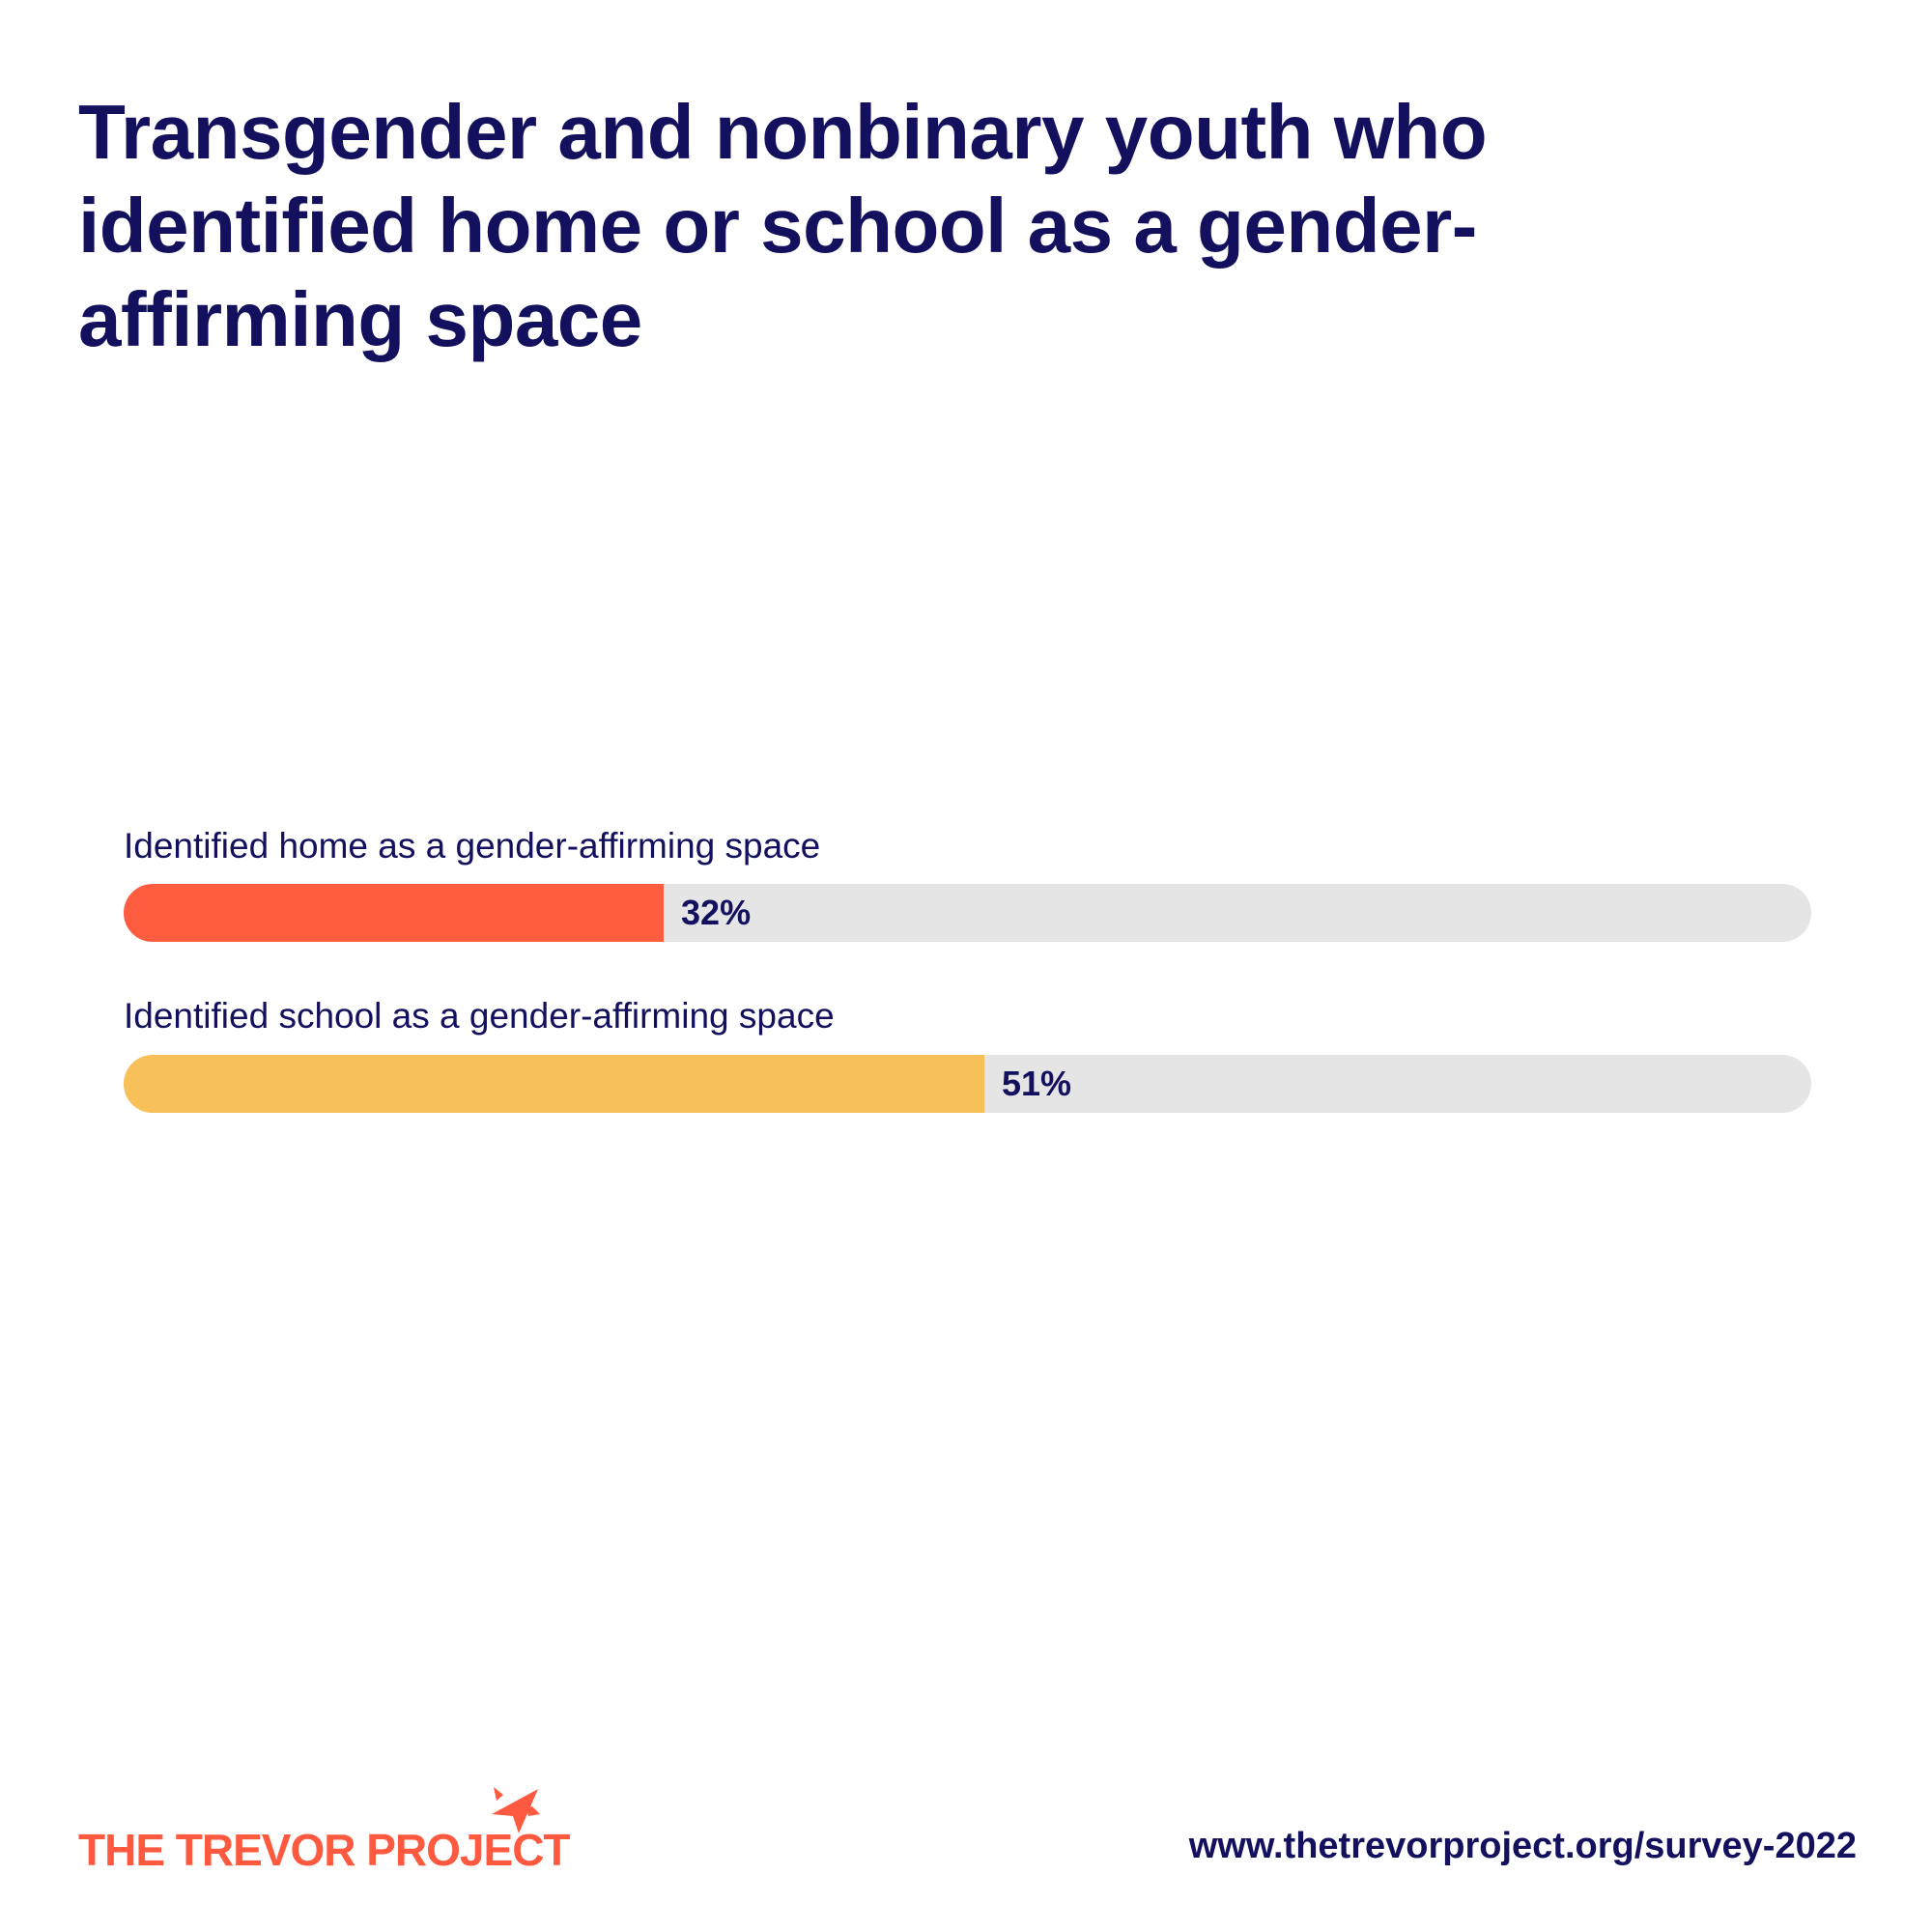 This screenshot has height=1932, width=1932. What do you see at coordinates (716, 912) in the screenshot?
I see `value-label: 32%` at bounding box center [716, 912].